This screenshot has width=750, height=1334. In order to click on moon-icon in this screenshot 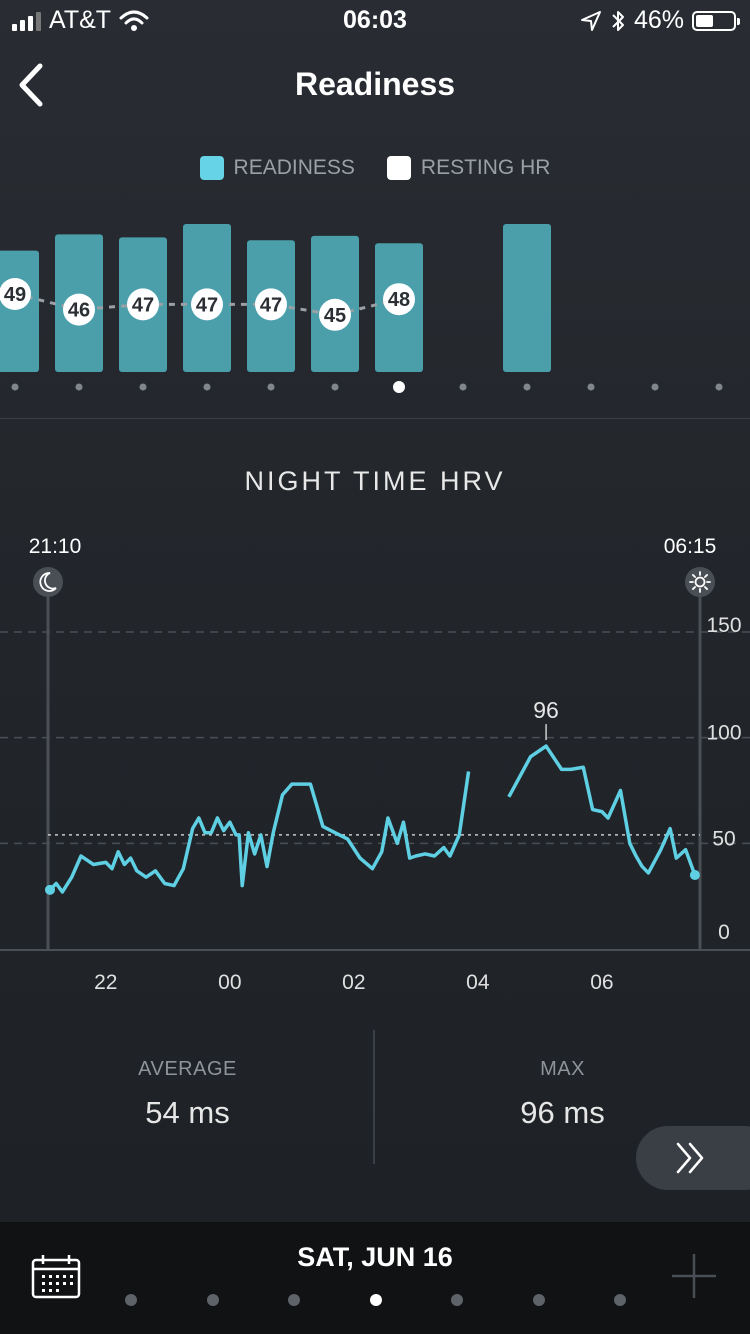, I will do `click(48, 582)`.